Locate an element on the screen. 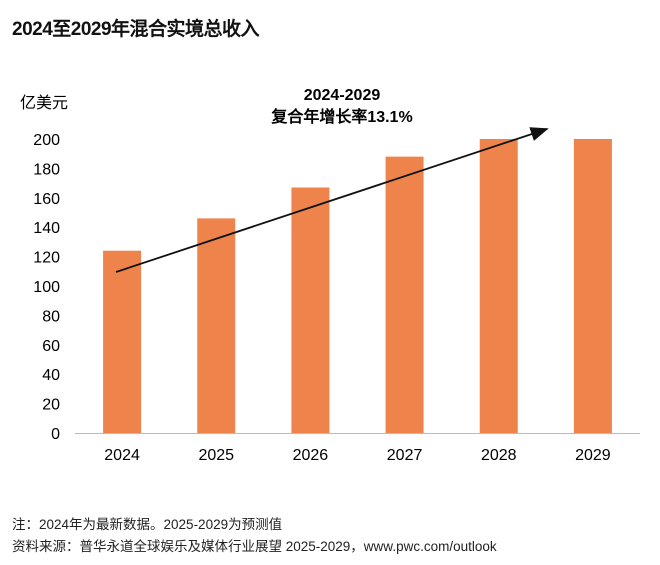 This screenshot has height=565, width=660. y-tick-label: 0 is located at coordinates (55, 434).